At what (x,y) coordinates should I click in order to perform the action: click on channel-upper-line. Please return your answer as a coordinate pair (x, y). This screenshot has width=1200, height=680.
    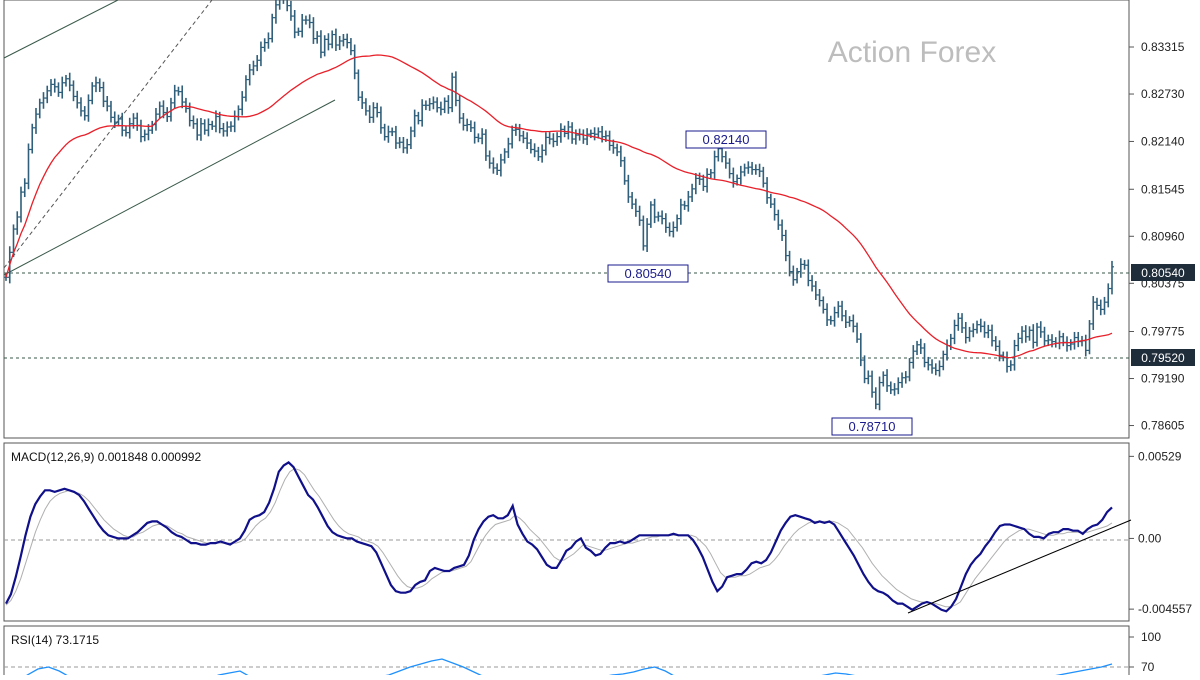
    Looking at the image, I should click on (61, 29).